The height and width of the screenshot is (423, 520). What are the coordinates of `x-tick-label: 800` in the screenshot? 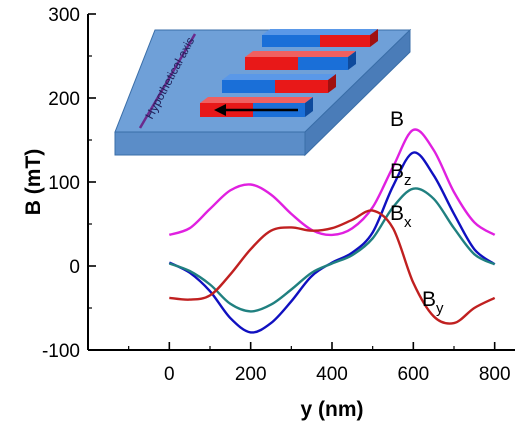 It's located at (495, 374).